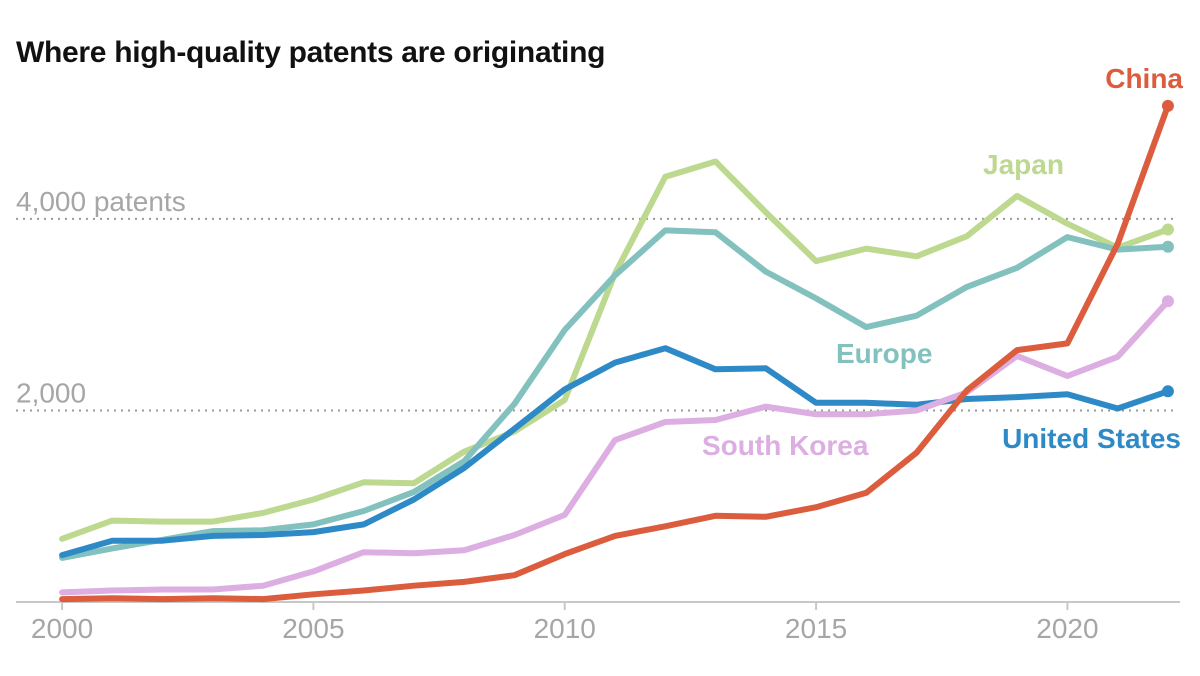 The width and height of the screenshot is (1200, 676). Describe the element at coordinates (884, 353) in the screenshot. I see `series-label-europe: Europe` at that location.